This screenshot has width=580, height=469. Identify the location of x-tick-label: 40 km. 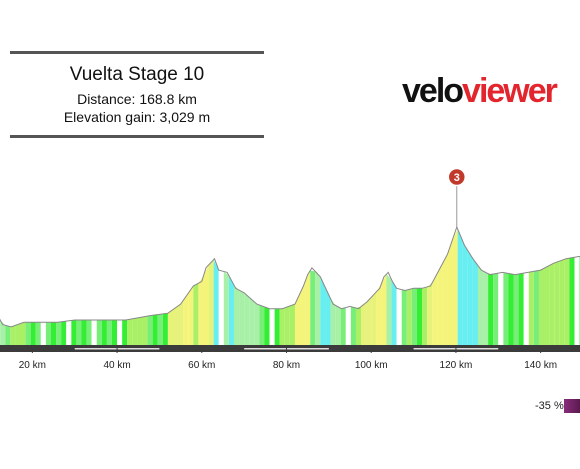
(116, 365).